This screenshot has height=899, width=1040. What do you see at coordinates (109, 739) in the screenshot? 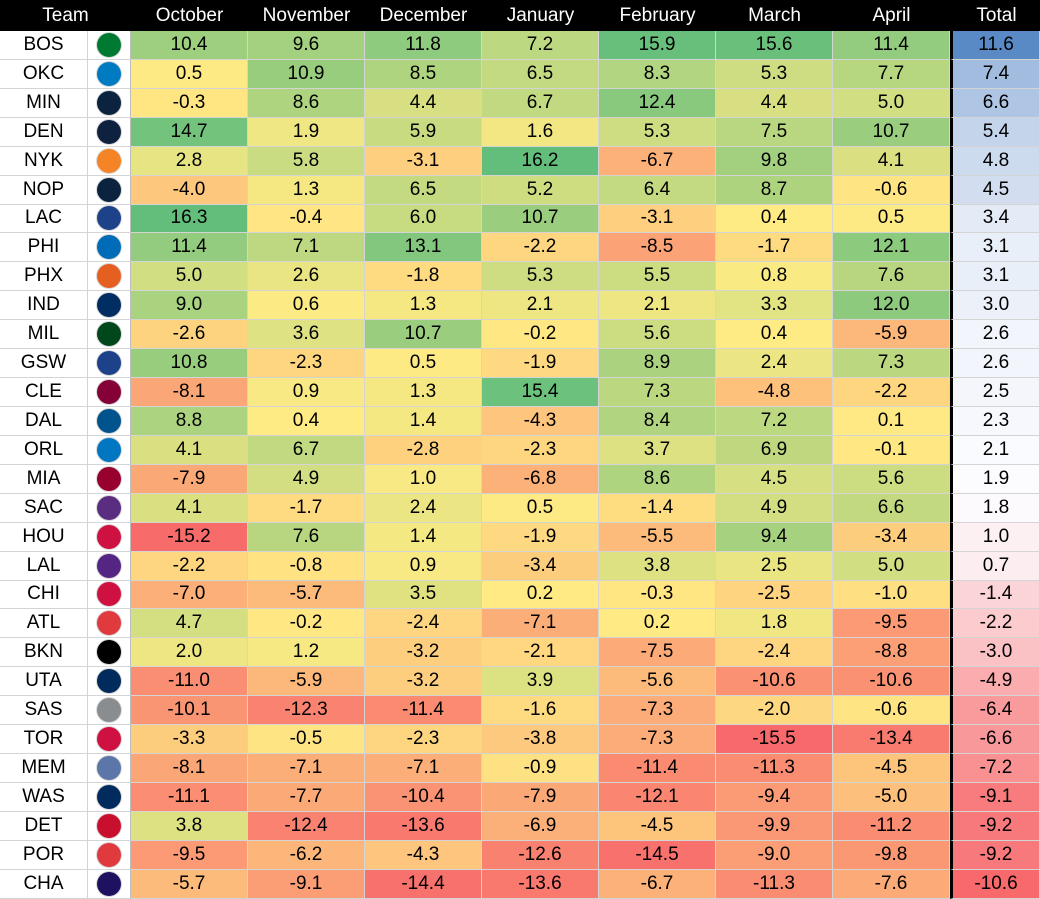
I see `raptors-logo-icon` at bounding box center [109, 739].